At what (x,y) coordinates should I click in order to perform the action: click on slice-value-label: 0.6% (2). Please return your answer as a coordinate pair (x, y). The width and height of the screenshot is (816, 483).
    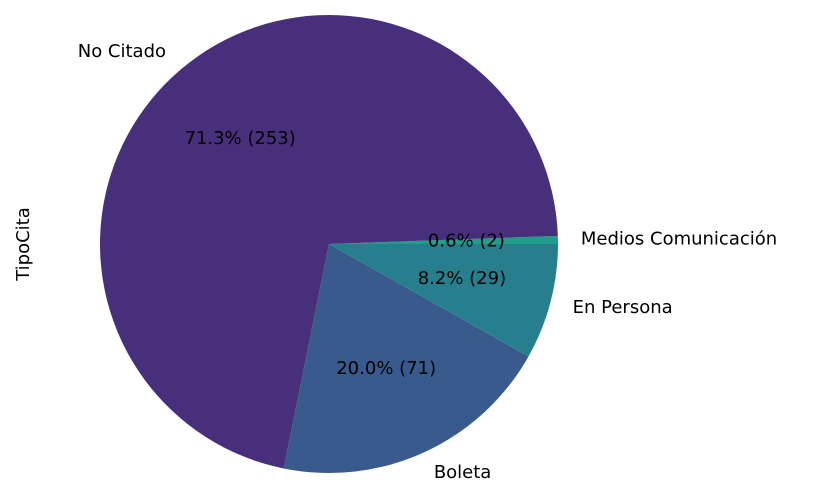
    Looking at the image, I should click on (466, 241).